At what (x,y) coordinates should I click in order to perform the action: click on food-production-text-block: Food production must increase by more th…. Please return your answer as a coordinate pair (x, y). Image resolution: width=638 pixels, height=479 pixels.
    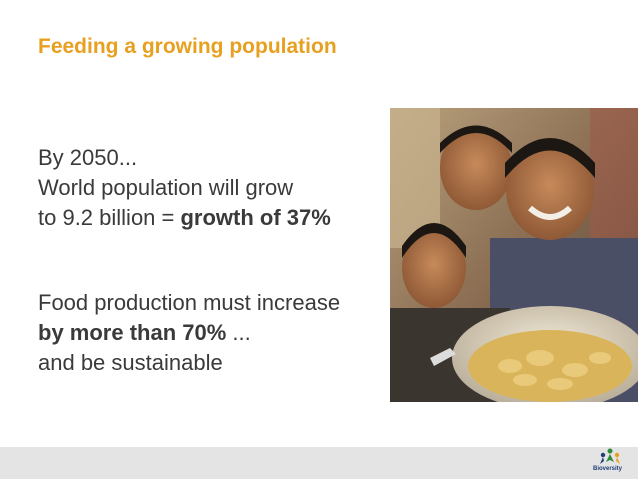
    Looking at the image, I should click on (189, 333).